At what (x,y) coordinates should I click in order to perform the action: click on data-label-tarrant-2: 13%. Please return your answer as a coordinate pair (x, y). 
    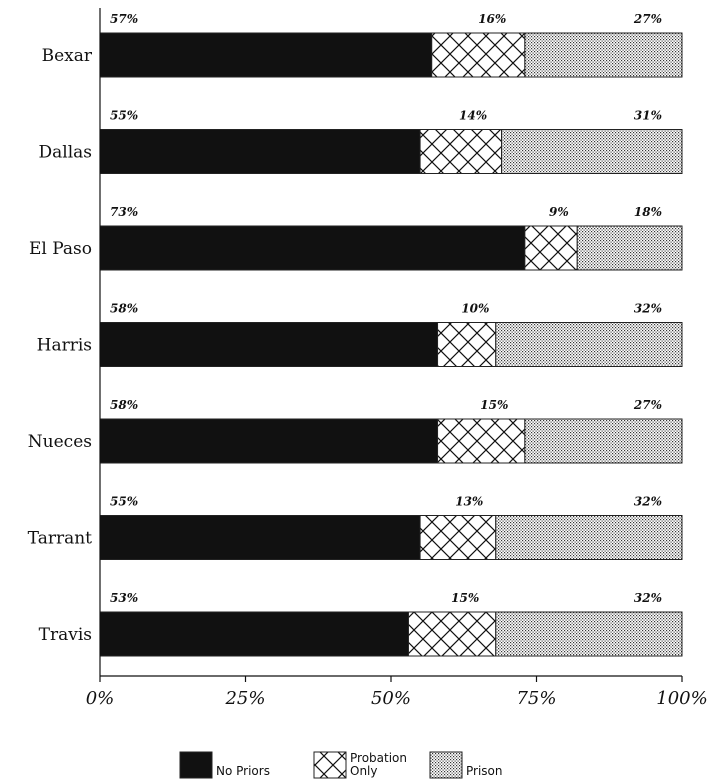
    Looking at the image, I should click on (469, 502).